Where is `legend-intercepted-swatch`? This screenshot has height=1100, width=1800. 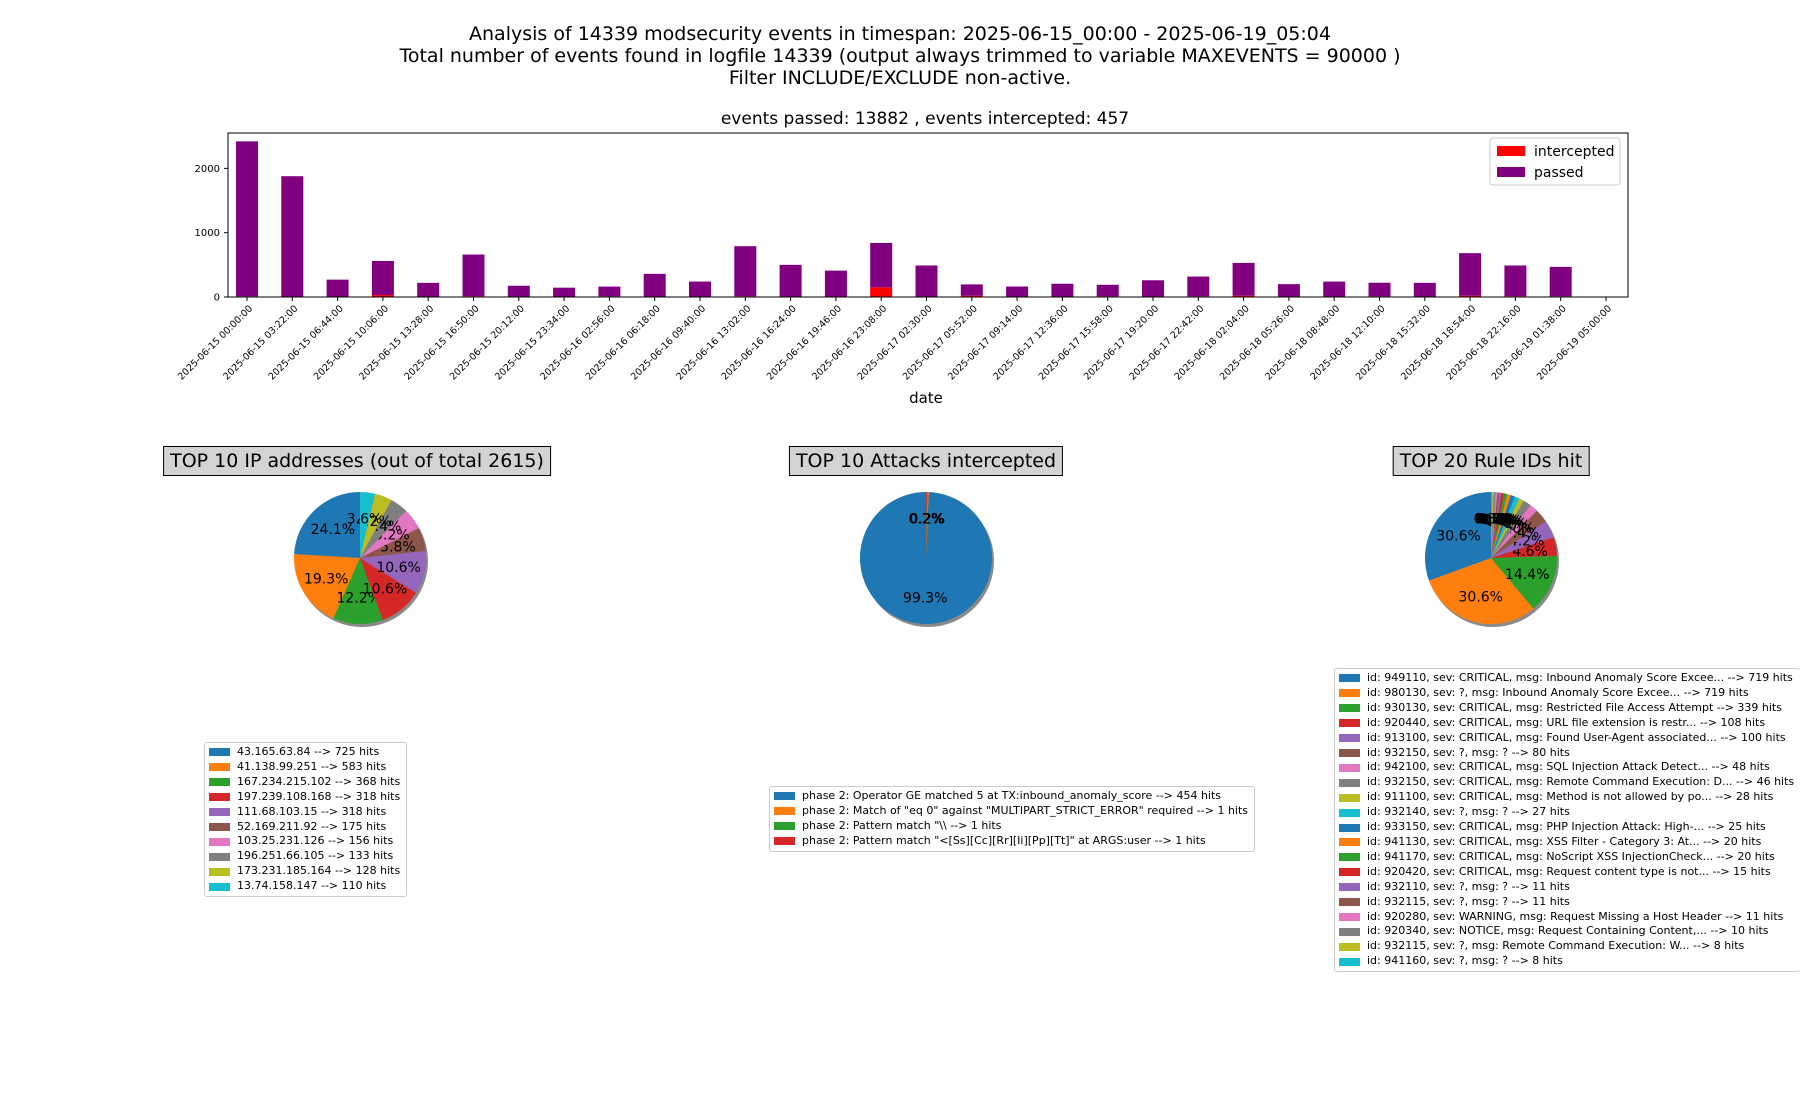
legend-intercepted-swatch is located at coordinates (1511, 151).